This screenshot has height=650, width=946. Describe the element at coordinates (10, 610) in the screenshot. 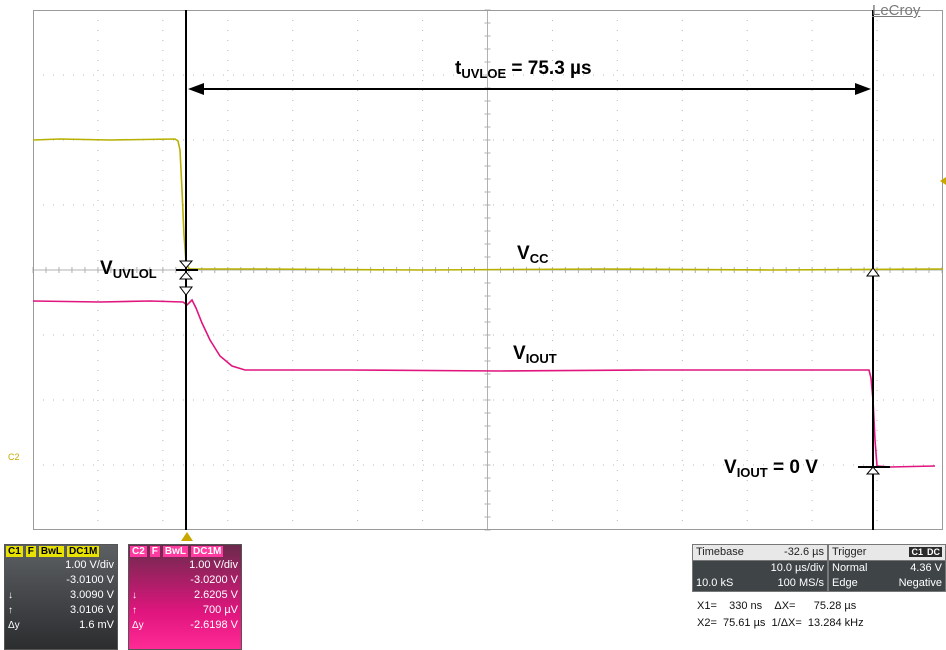

I see `c1-cursor-up-icon: ↑` at that location.